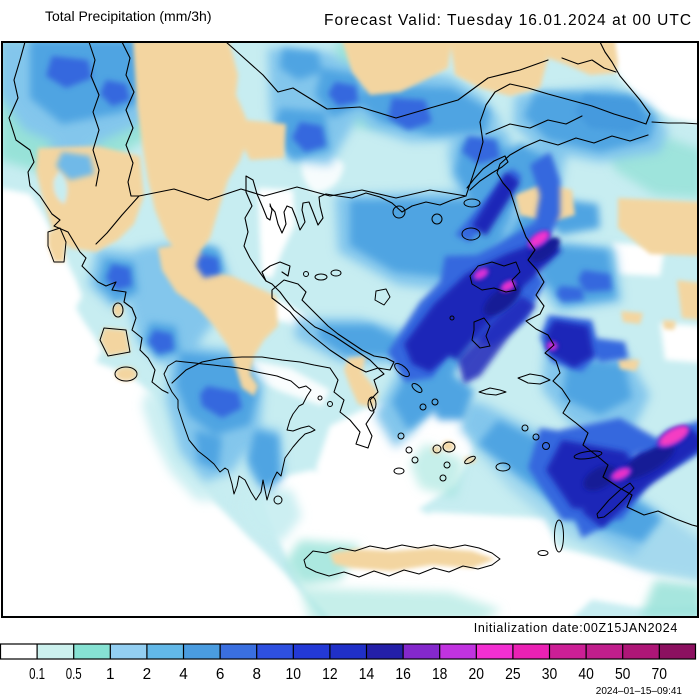  Describe the element at coordinates (183, 674) in the screenshot. I see `svg-text: 4` at that location.